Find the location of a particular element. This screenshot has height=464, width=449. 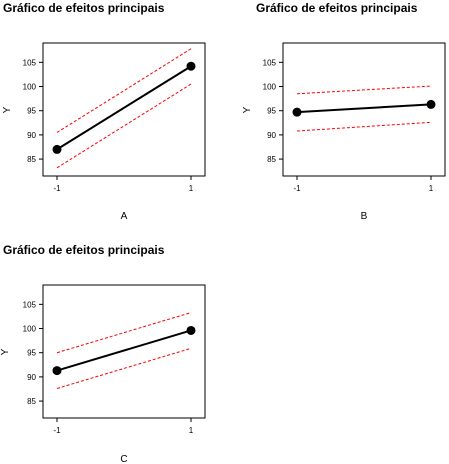

x-axis-label: C is located at coordinates (123, 459).